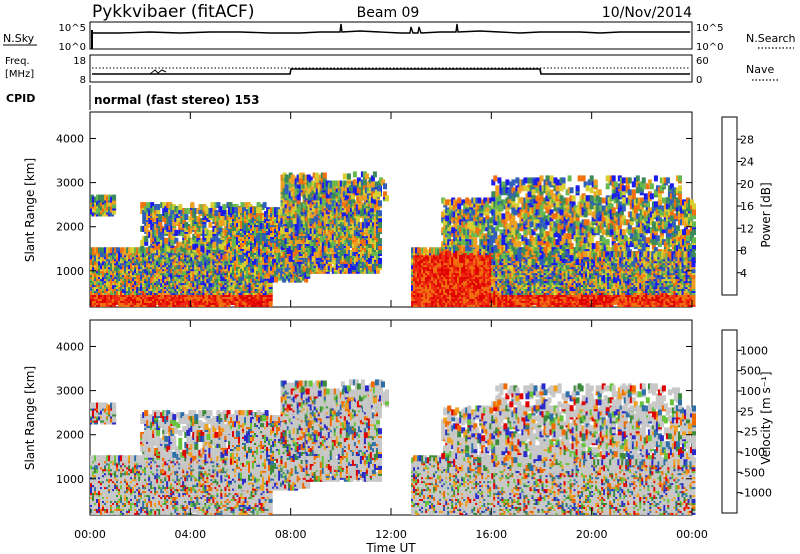 This screenshot has height=554, width=800. I want to click on cpid-label: CPID, so click(20, 98).